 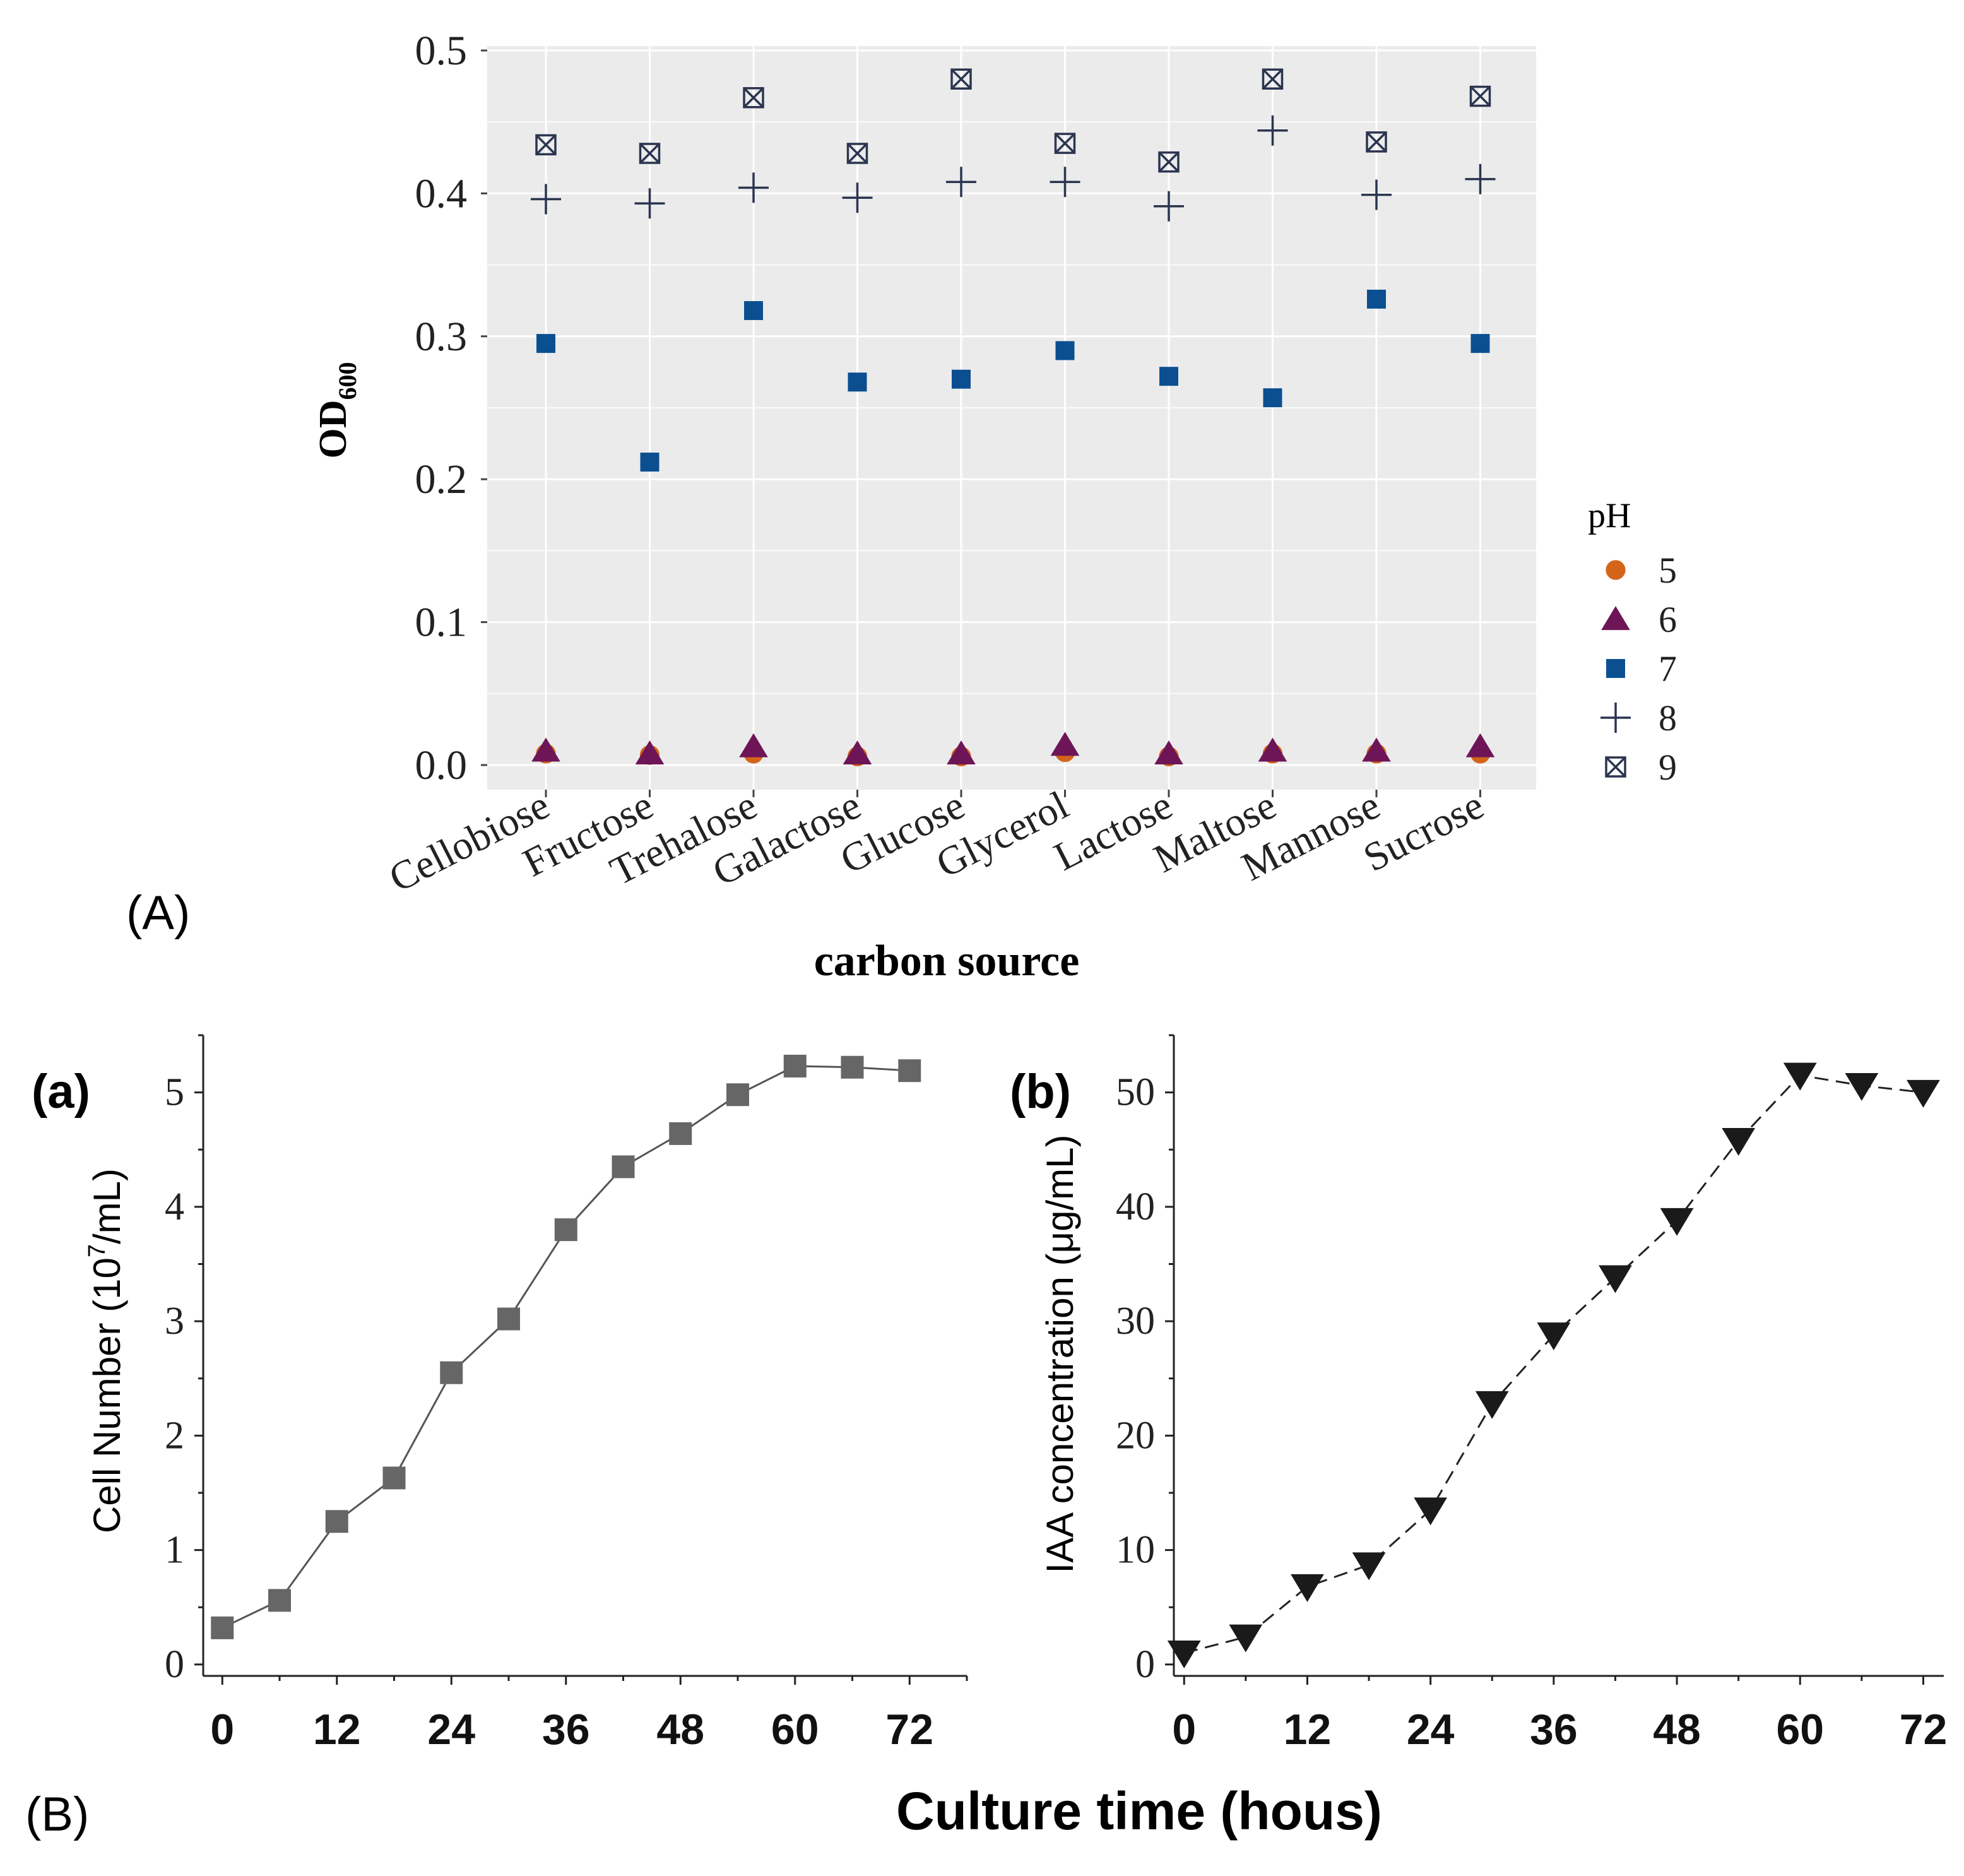 I want to click on cell-number-y-label-end: /mL), so click(x=107, y=1206).